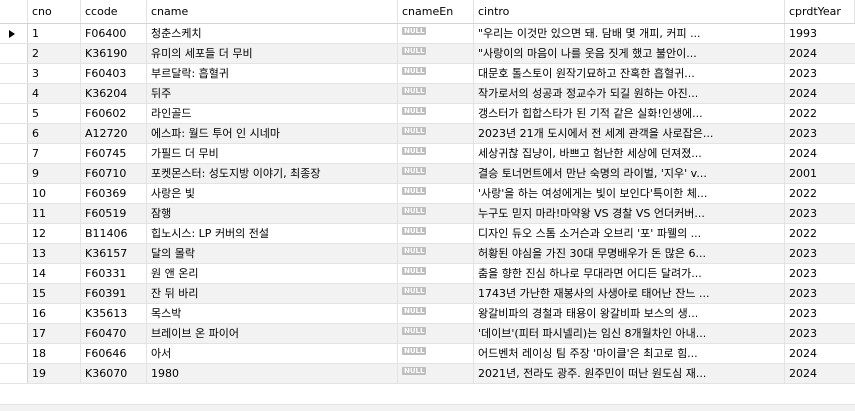  Describe the element at coordinates (114, 253) in the screenshot. I see `cell-ccode: K36157` at that location.